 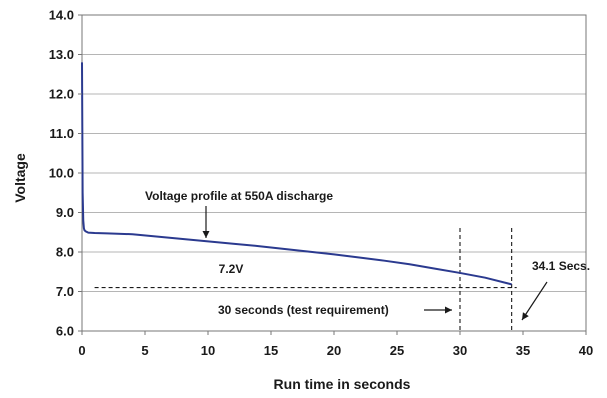 I want to click on y-tick-label: 13.0, so click(x=61, y=54).